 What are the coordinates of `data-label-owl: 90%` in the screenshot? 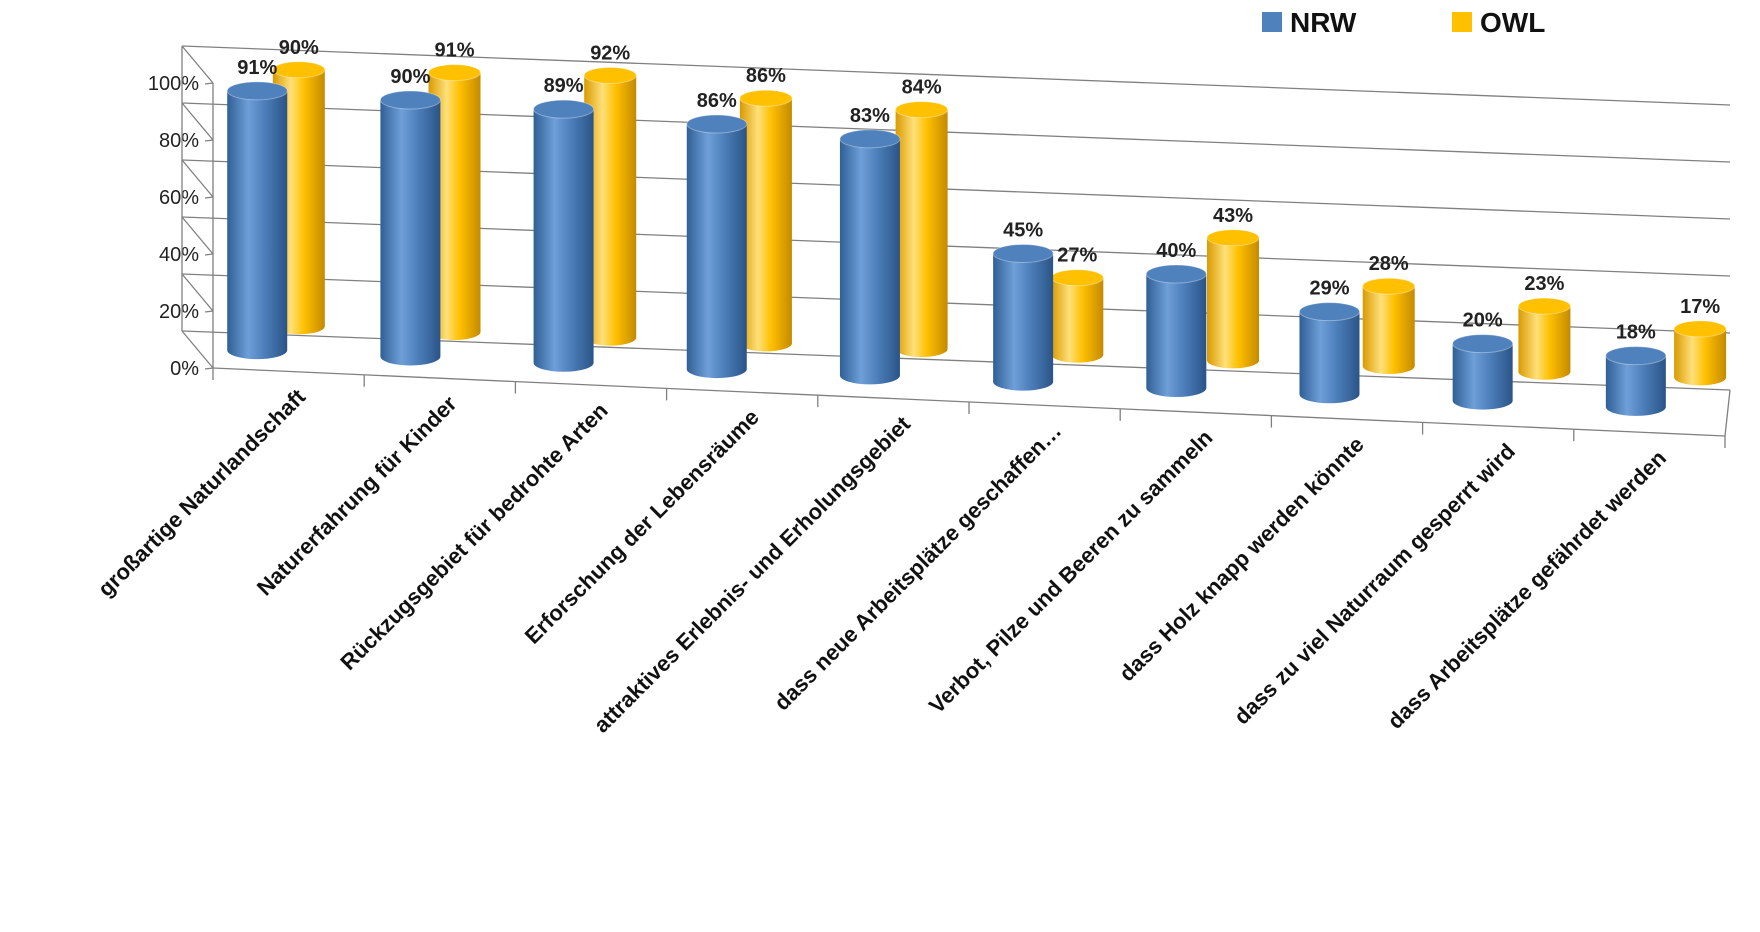 It's located at (299, 48).